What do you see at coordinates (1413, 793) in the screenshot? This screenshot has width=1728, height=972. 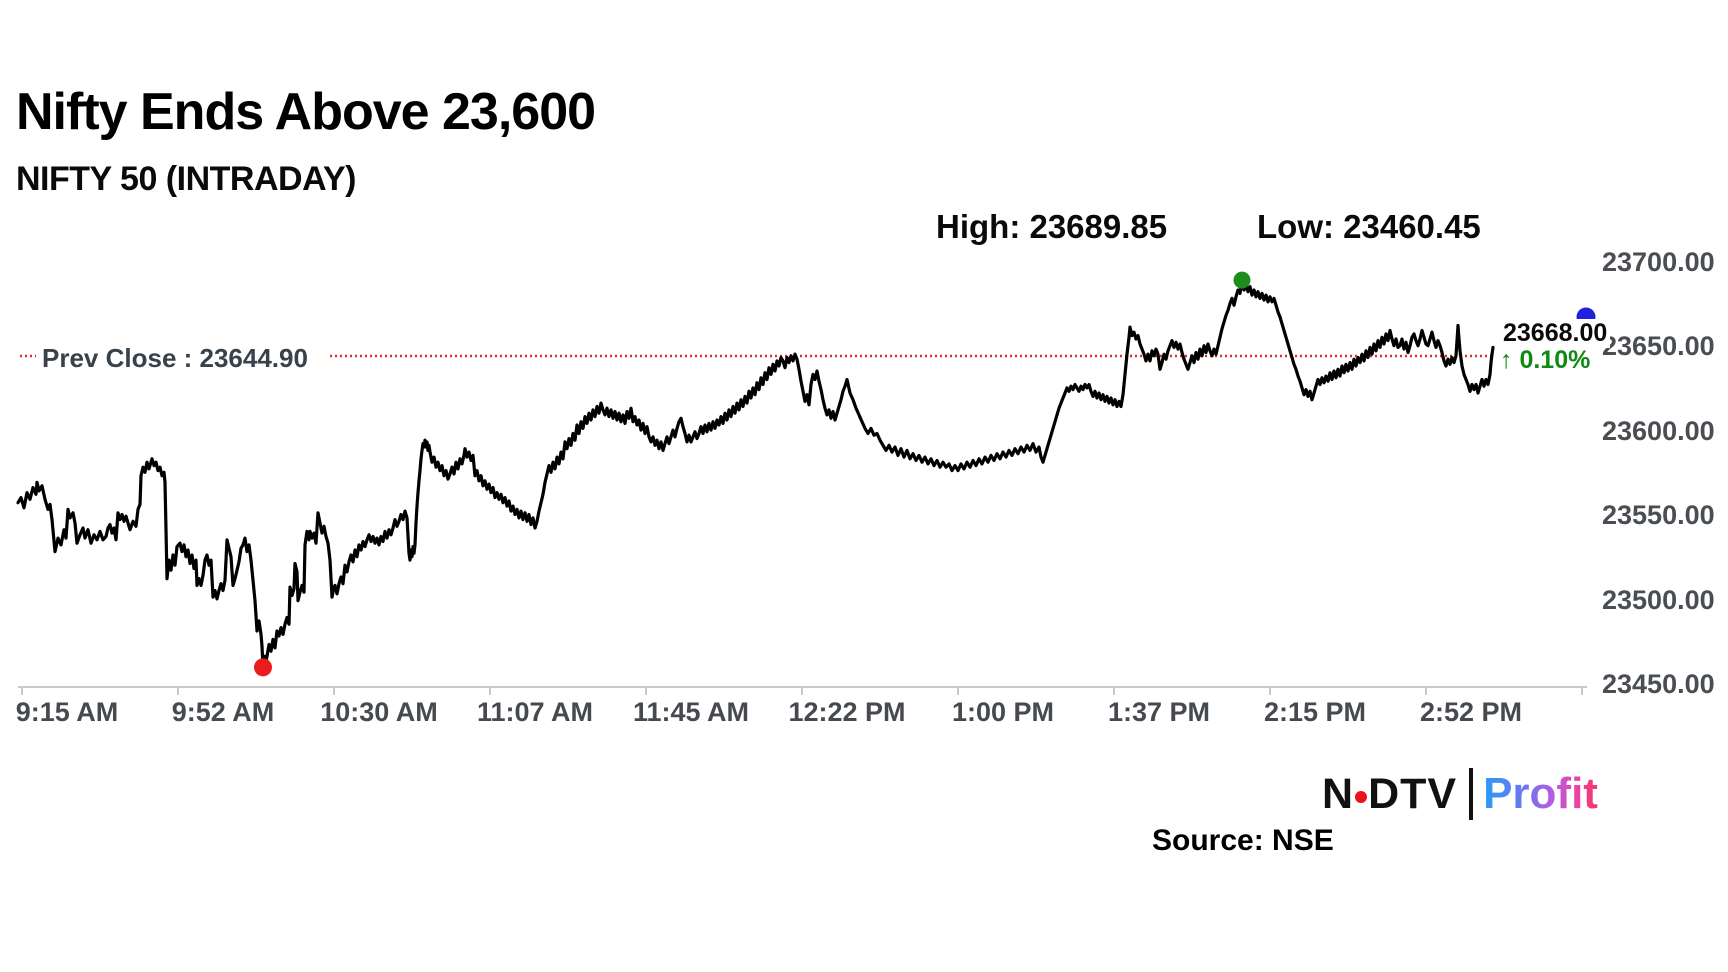 I see `ndtv-letters-dtv: DTV` at bounding box center [1413, 793].